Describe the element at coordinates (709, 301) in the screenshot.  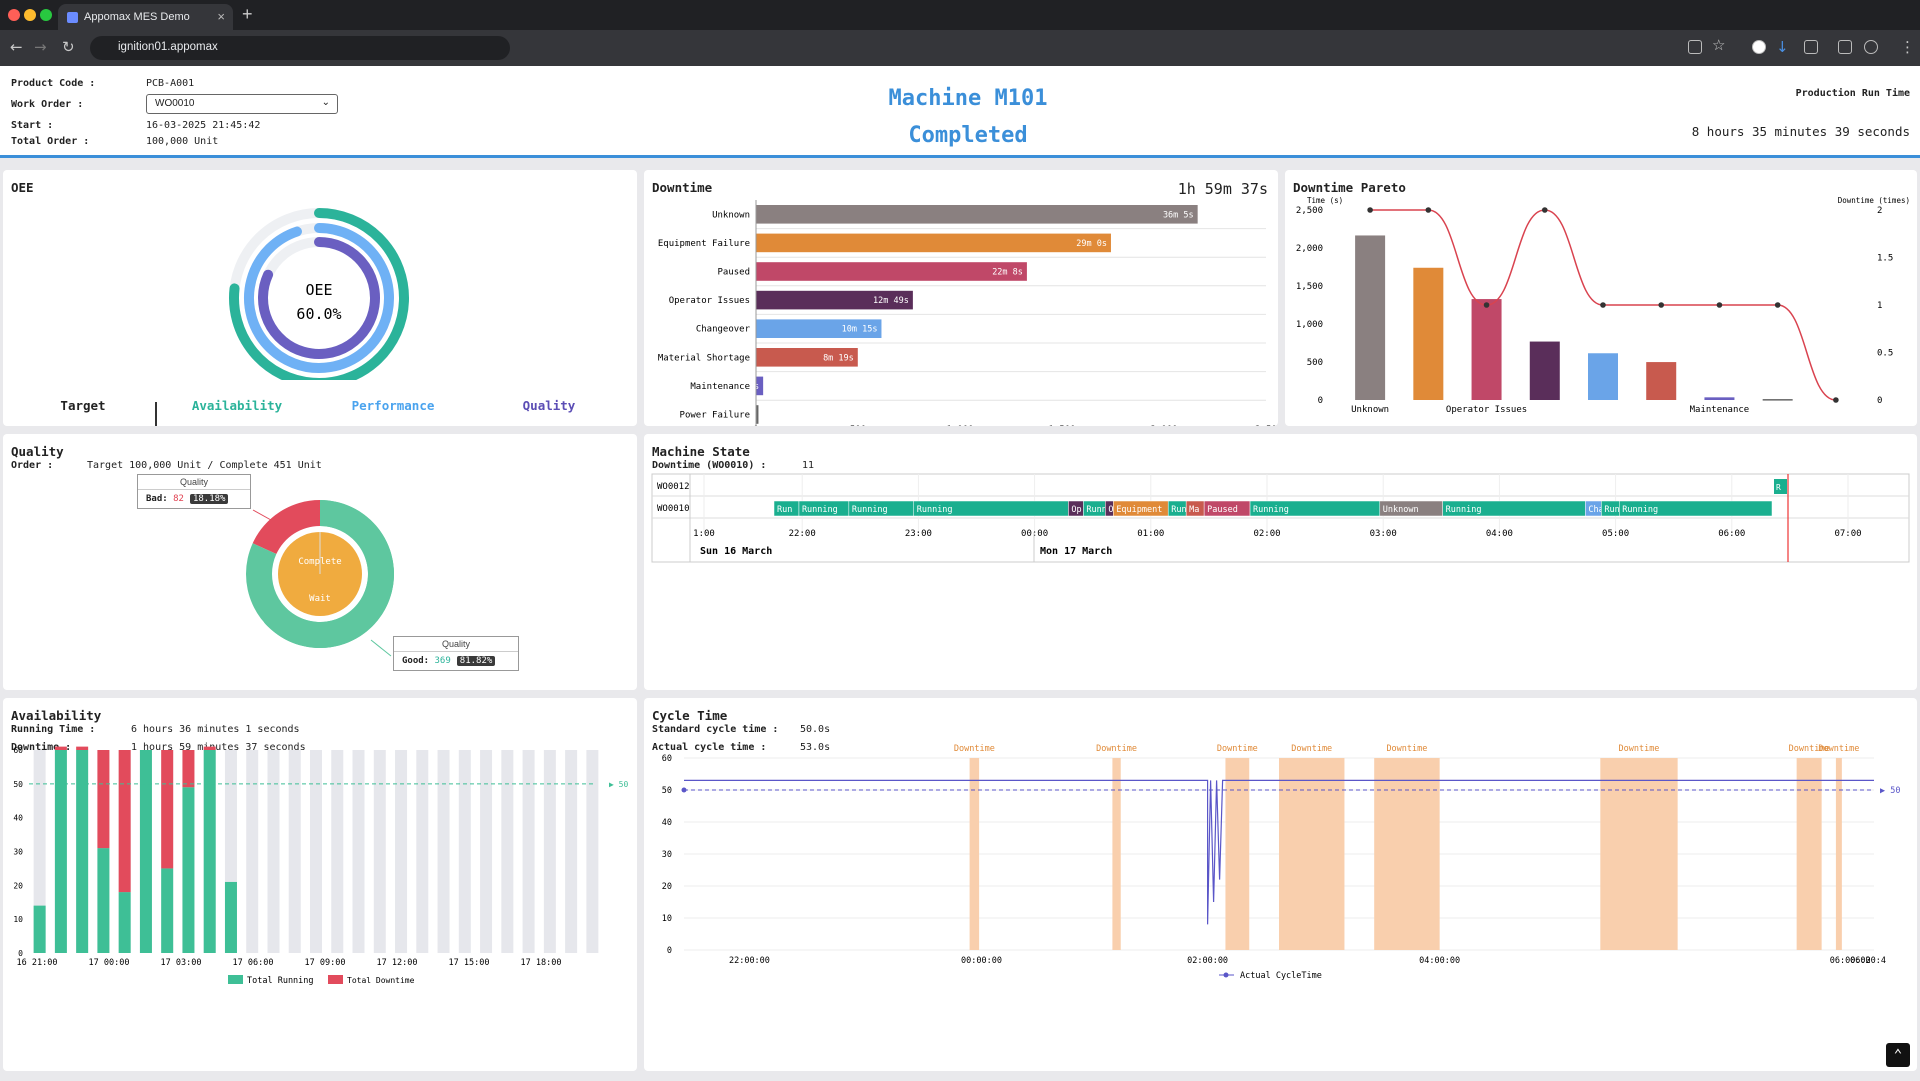
I see `category-label: Operator Issues` at that location.